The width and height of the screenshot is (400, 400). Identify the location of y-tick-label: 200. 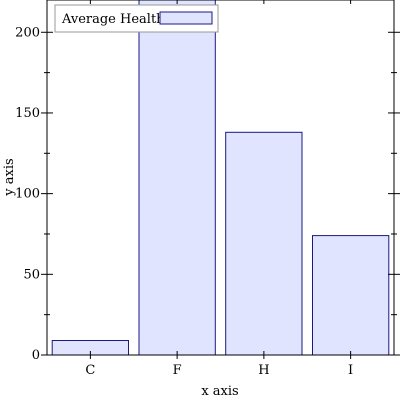
(27, 32).